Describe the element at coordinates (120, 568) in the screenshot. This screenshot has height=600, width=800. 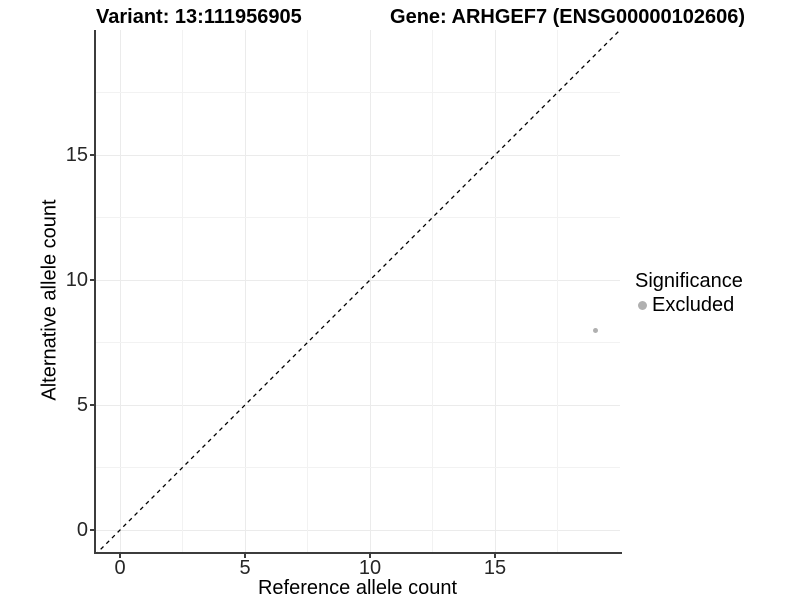
I see `x-tick-label: 0` at that location.